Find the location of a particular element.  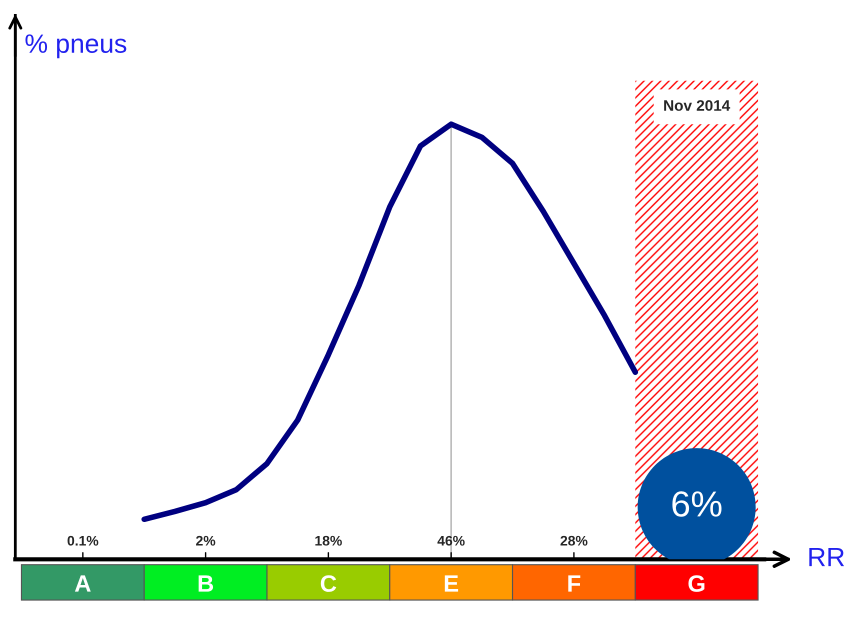

annotation: 46% is located at coordinates (451, 541).